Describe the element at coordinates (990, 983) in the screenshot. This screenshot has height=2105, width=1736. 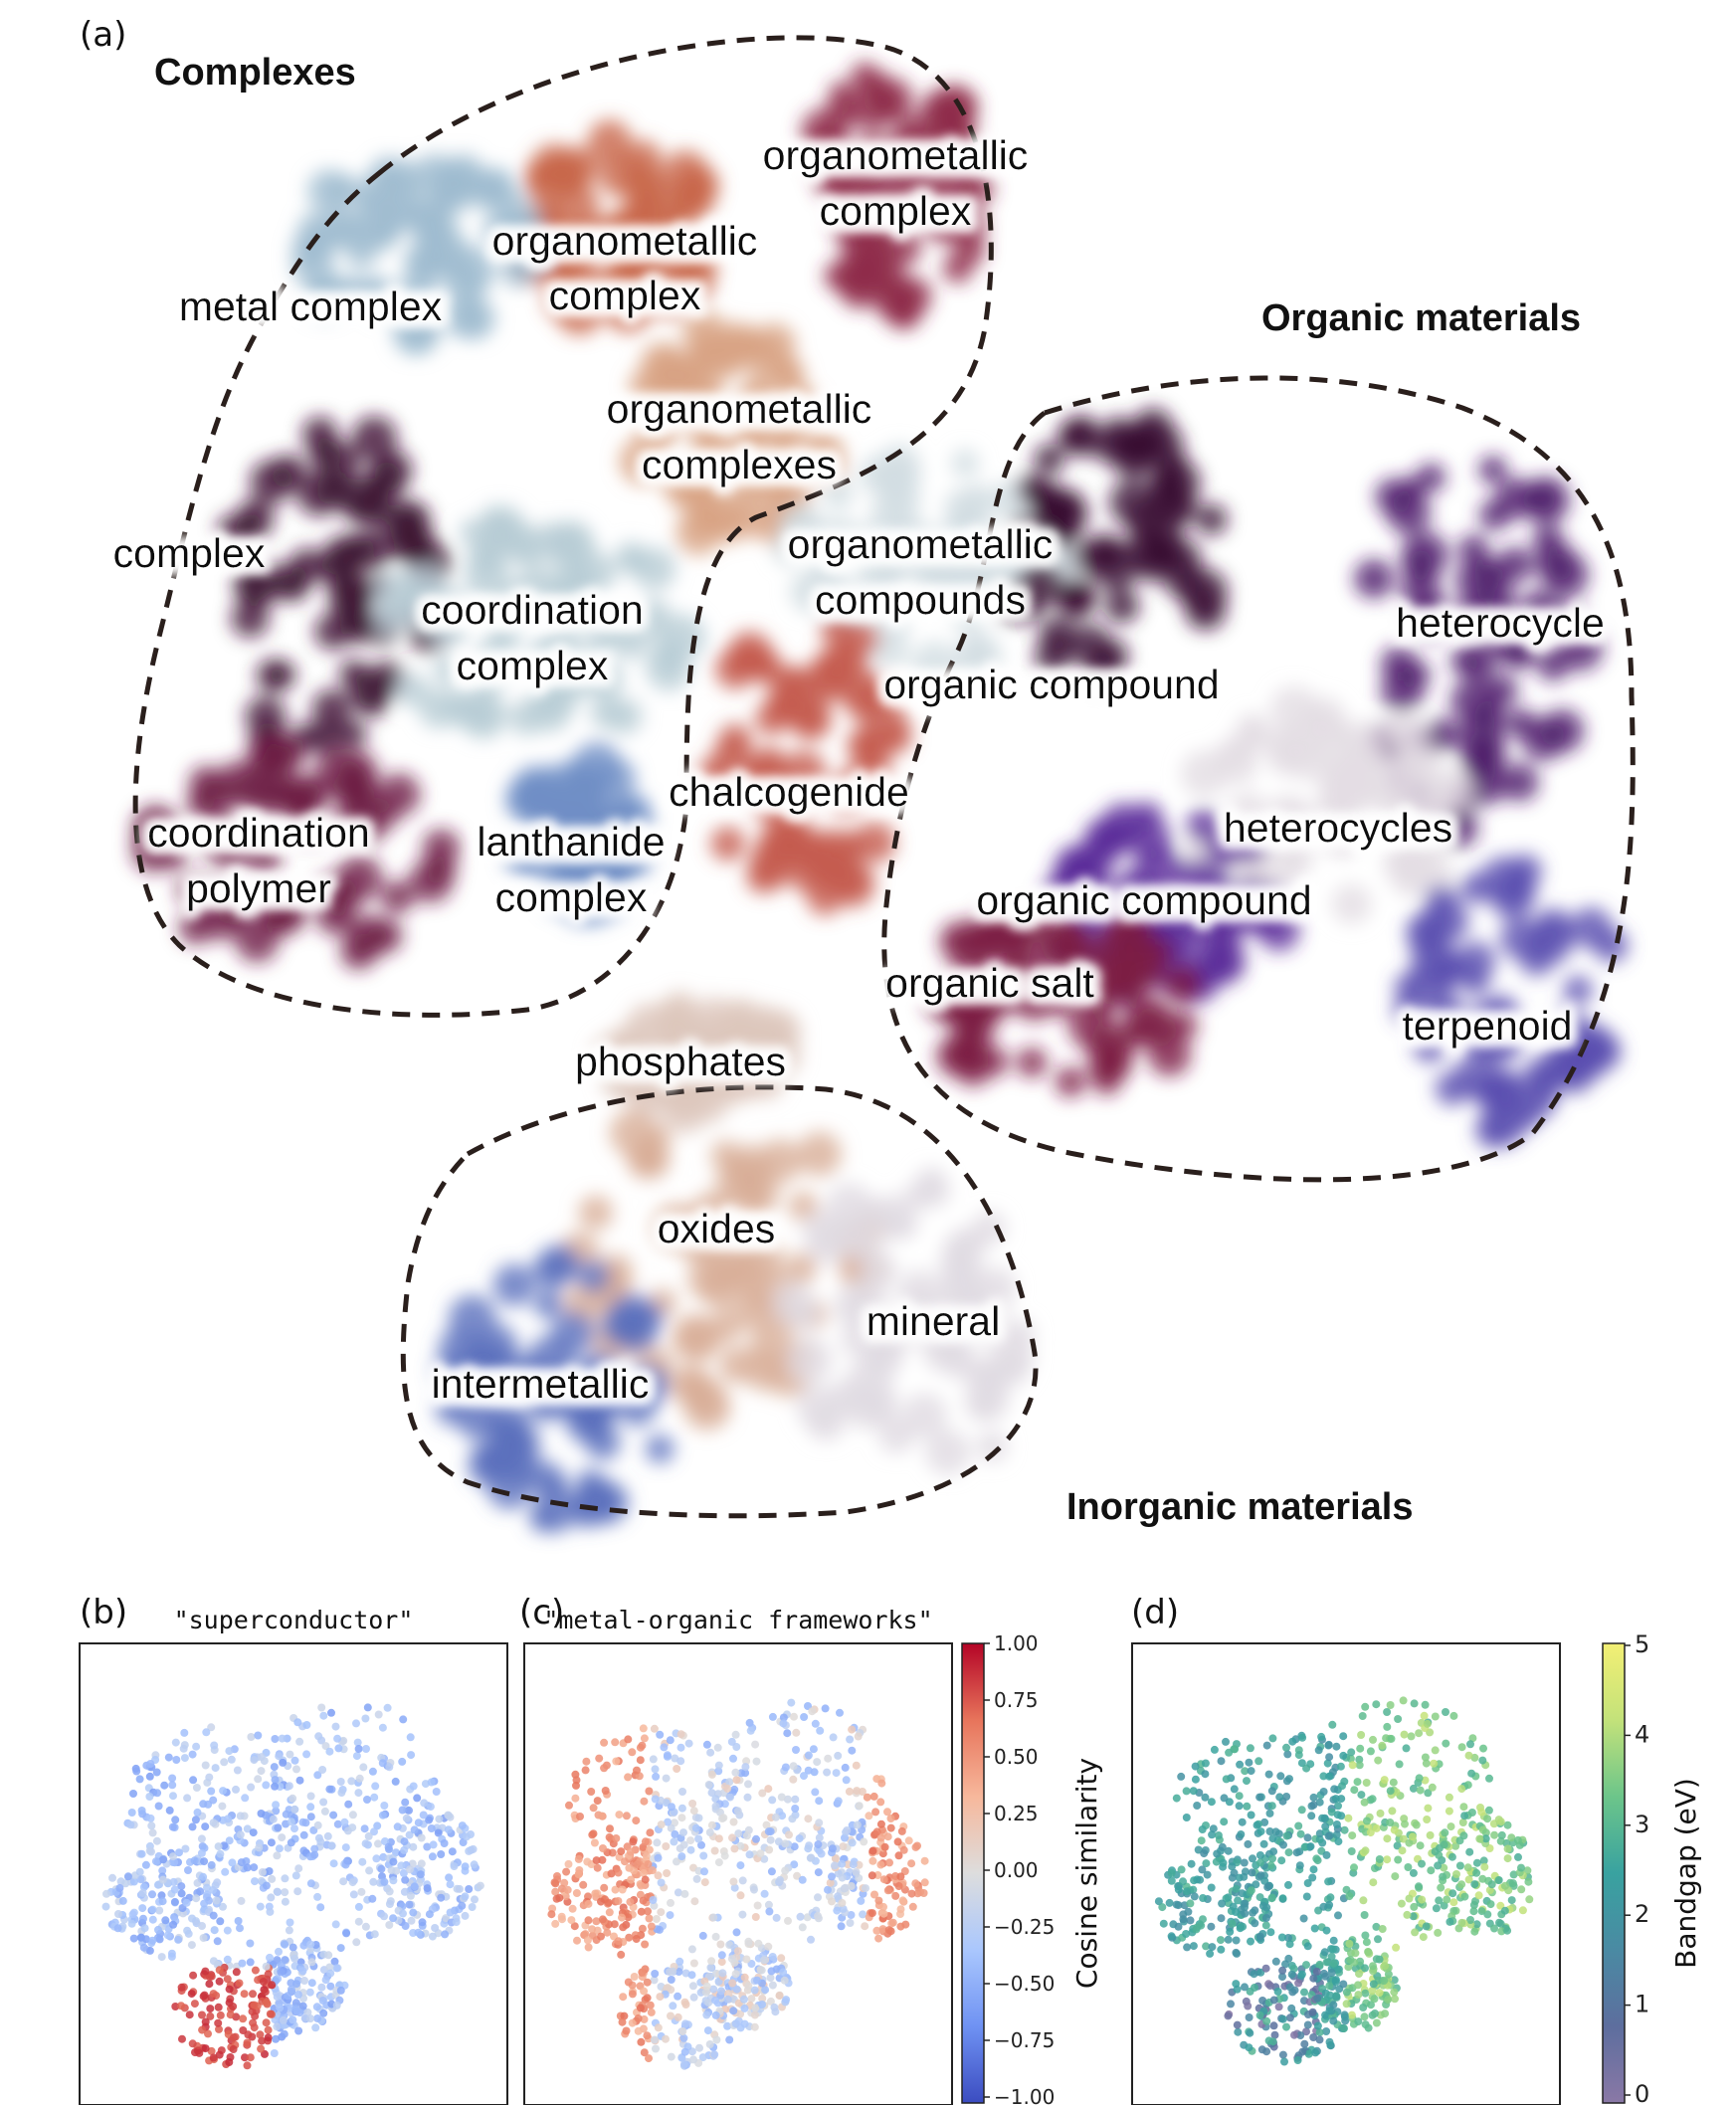
I see `cluster-label-organic-salt: organic salt` at that location.